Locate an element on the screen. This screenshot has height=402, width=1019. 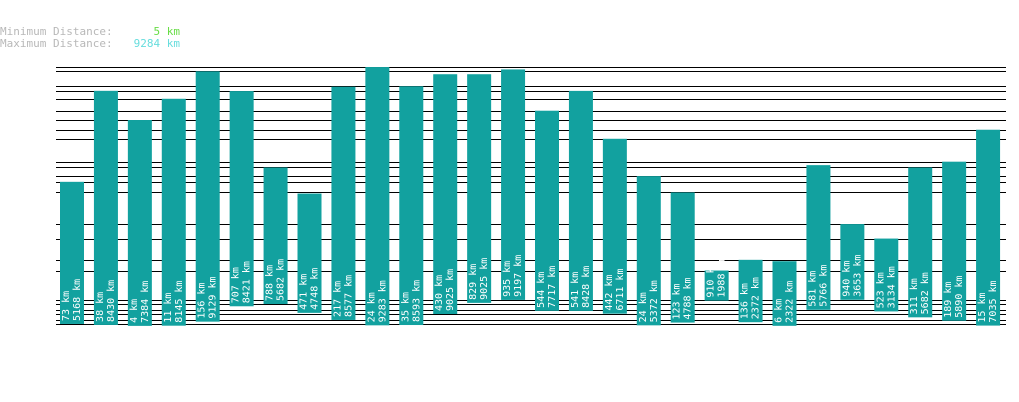
bar-low-label: 523 km is located at coordinates (880, 290).